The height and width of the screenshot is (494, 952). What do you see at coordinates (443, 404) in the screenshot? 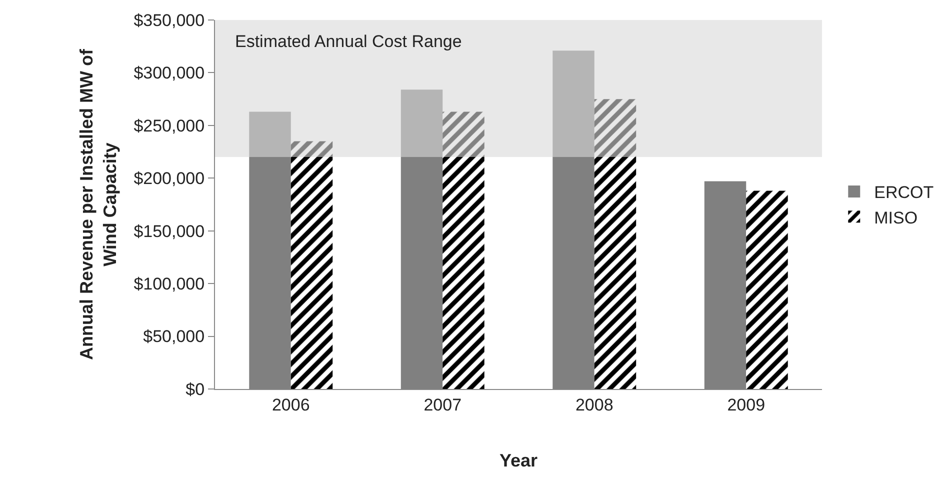
I see `x-tick-label: 2007` at bounding box center [443, 404].